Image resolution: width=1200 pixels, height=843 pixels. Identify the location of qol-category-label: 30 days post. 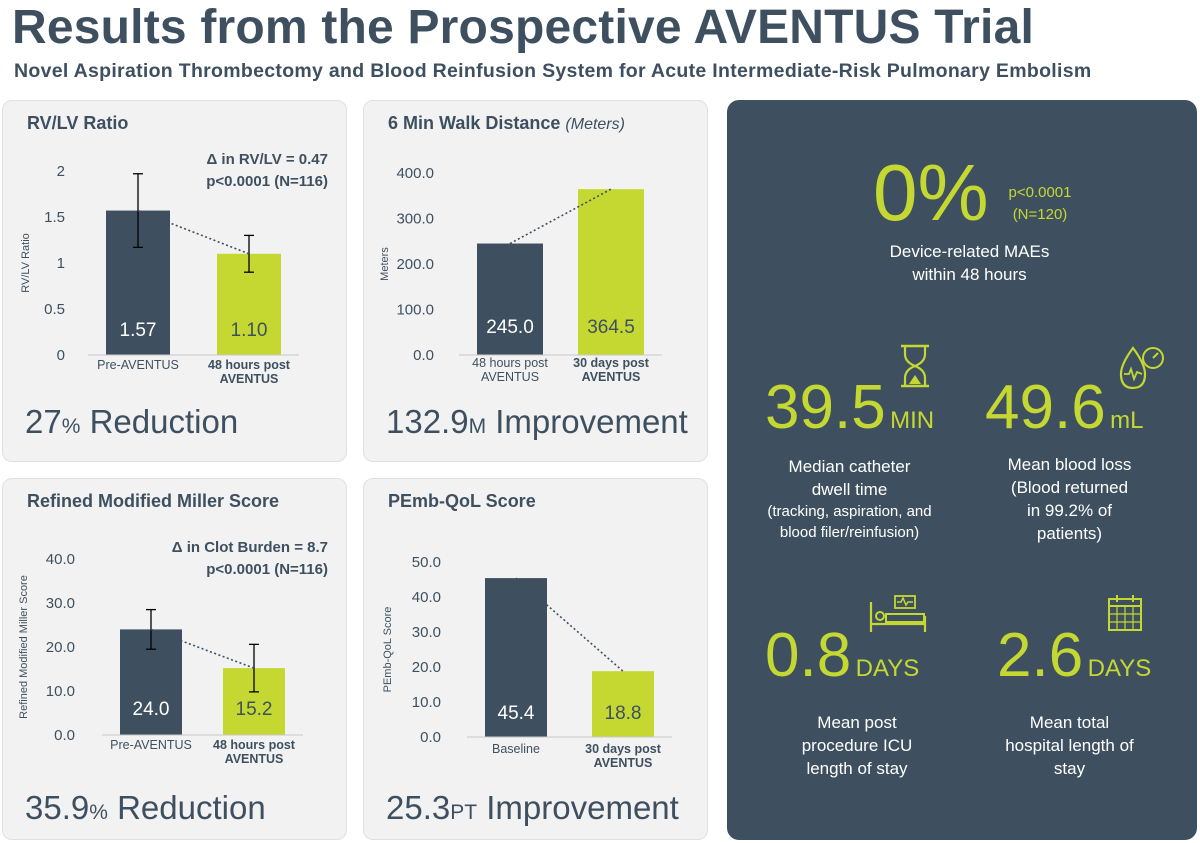
(623, 749).